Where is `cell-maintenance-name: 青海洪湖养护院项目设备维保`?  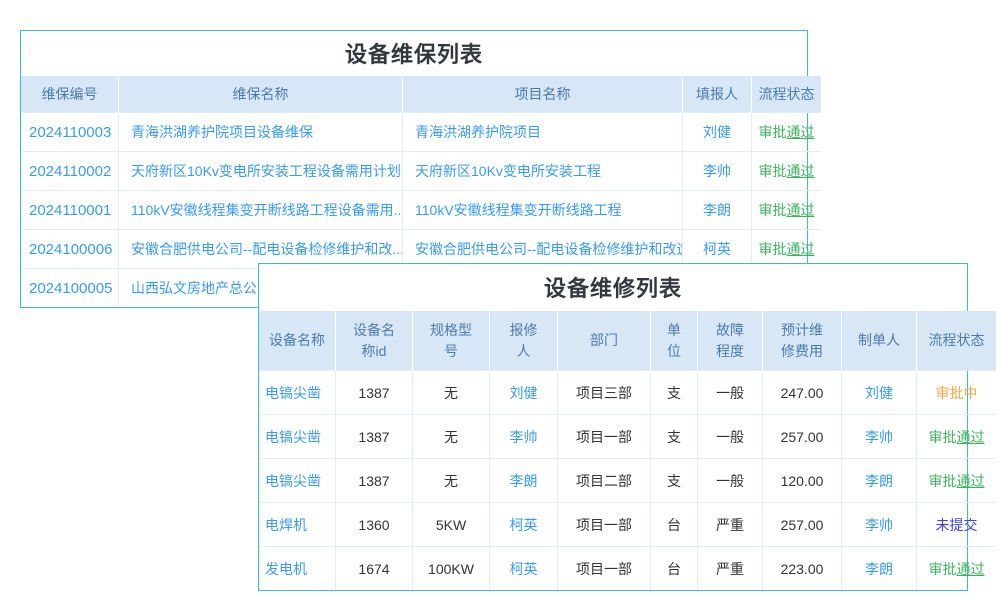 cell-maintenance-name: 青海洪湖养护院项目设备维保 is located at coordinates (260, 132).